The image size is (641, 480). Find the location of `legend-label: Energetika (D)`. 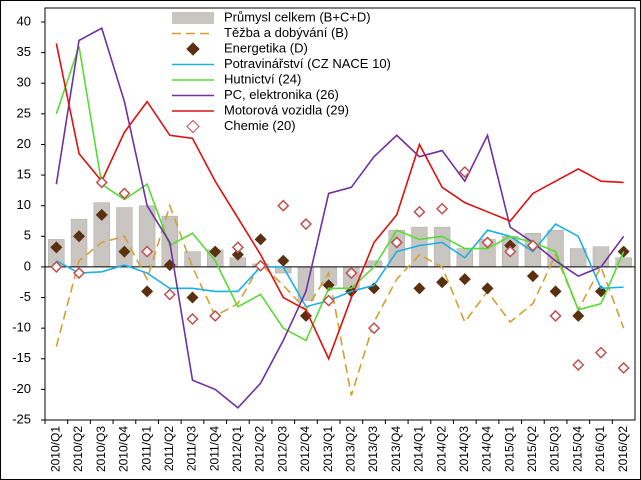

legend-label: Energetika (D) is located at coordinates (266, 47).